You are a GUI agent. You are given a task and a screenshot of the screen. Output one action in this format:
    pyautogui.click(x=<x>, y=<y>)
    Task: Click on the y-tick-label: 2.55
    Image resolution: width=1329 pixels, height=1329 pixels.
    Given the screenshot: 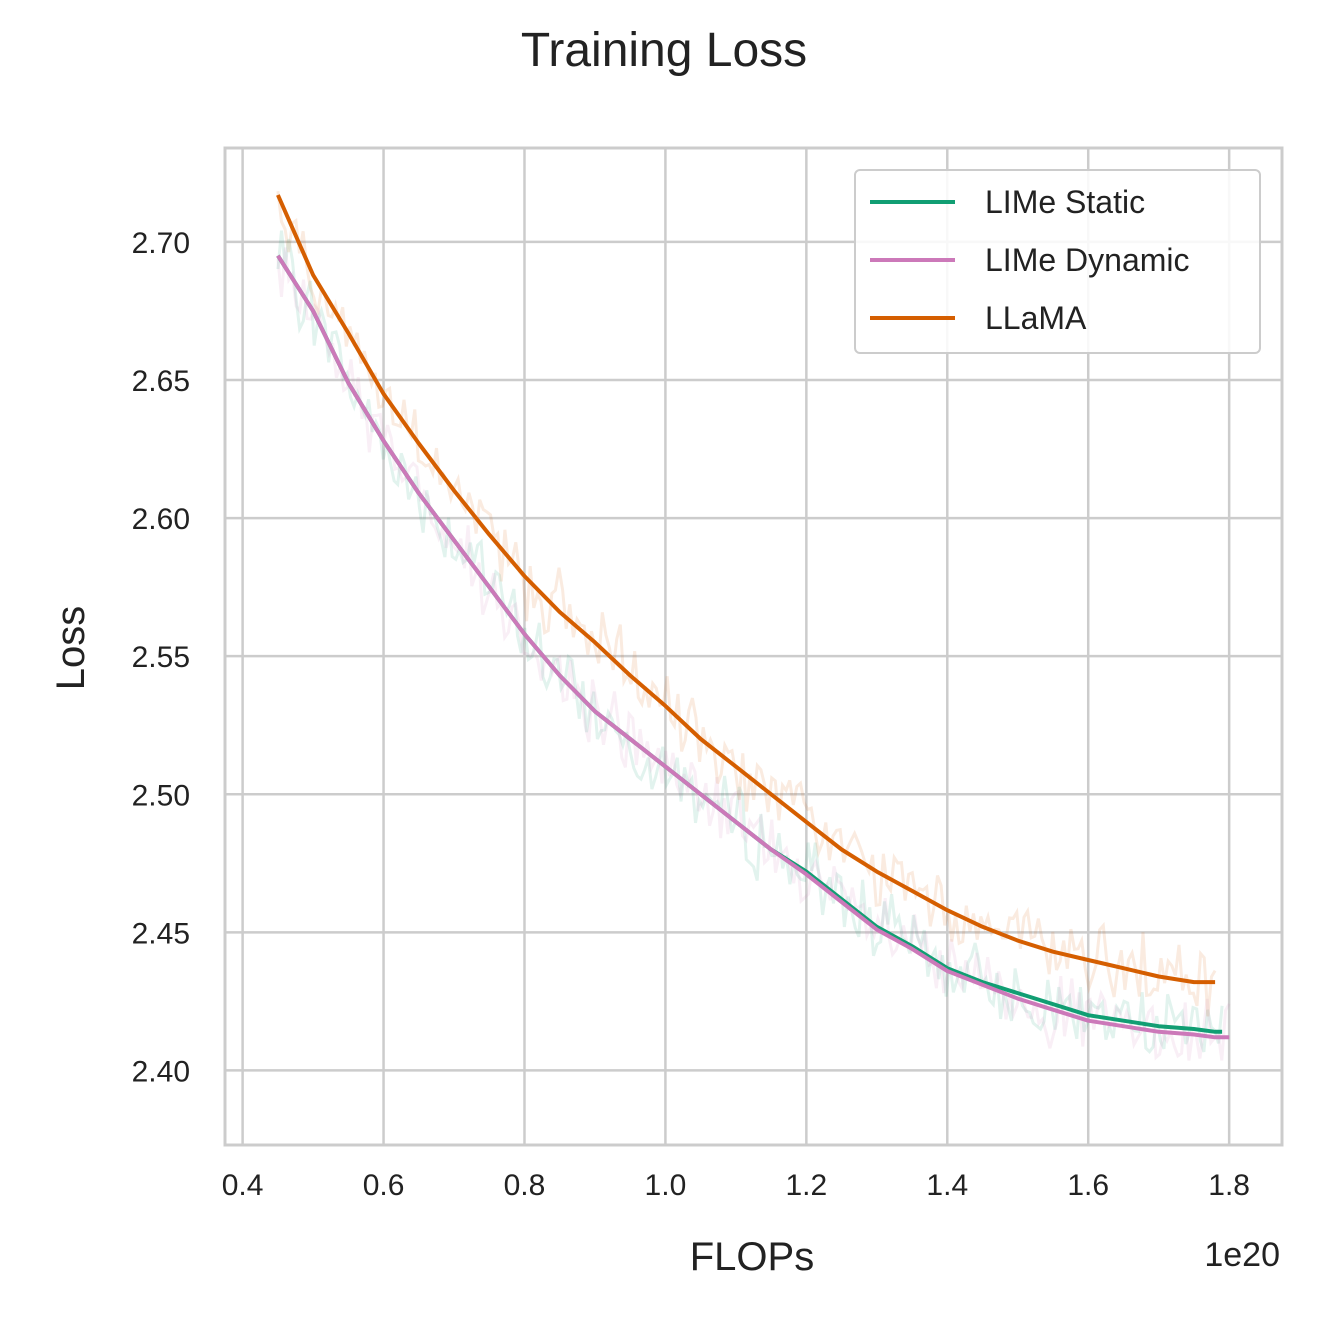 What is the action you would take?
    pyautogui.click(x=161, y=657)
    